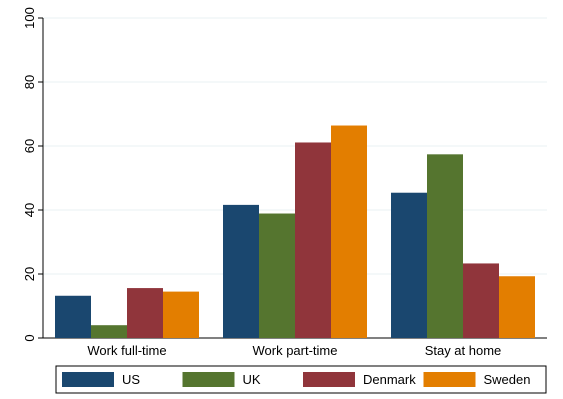  What do you see at coordinates (29, 82) in the screenshot?
I see `y-tick-label: 80` at bounding box center [29, 82].